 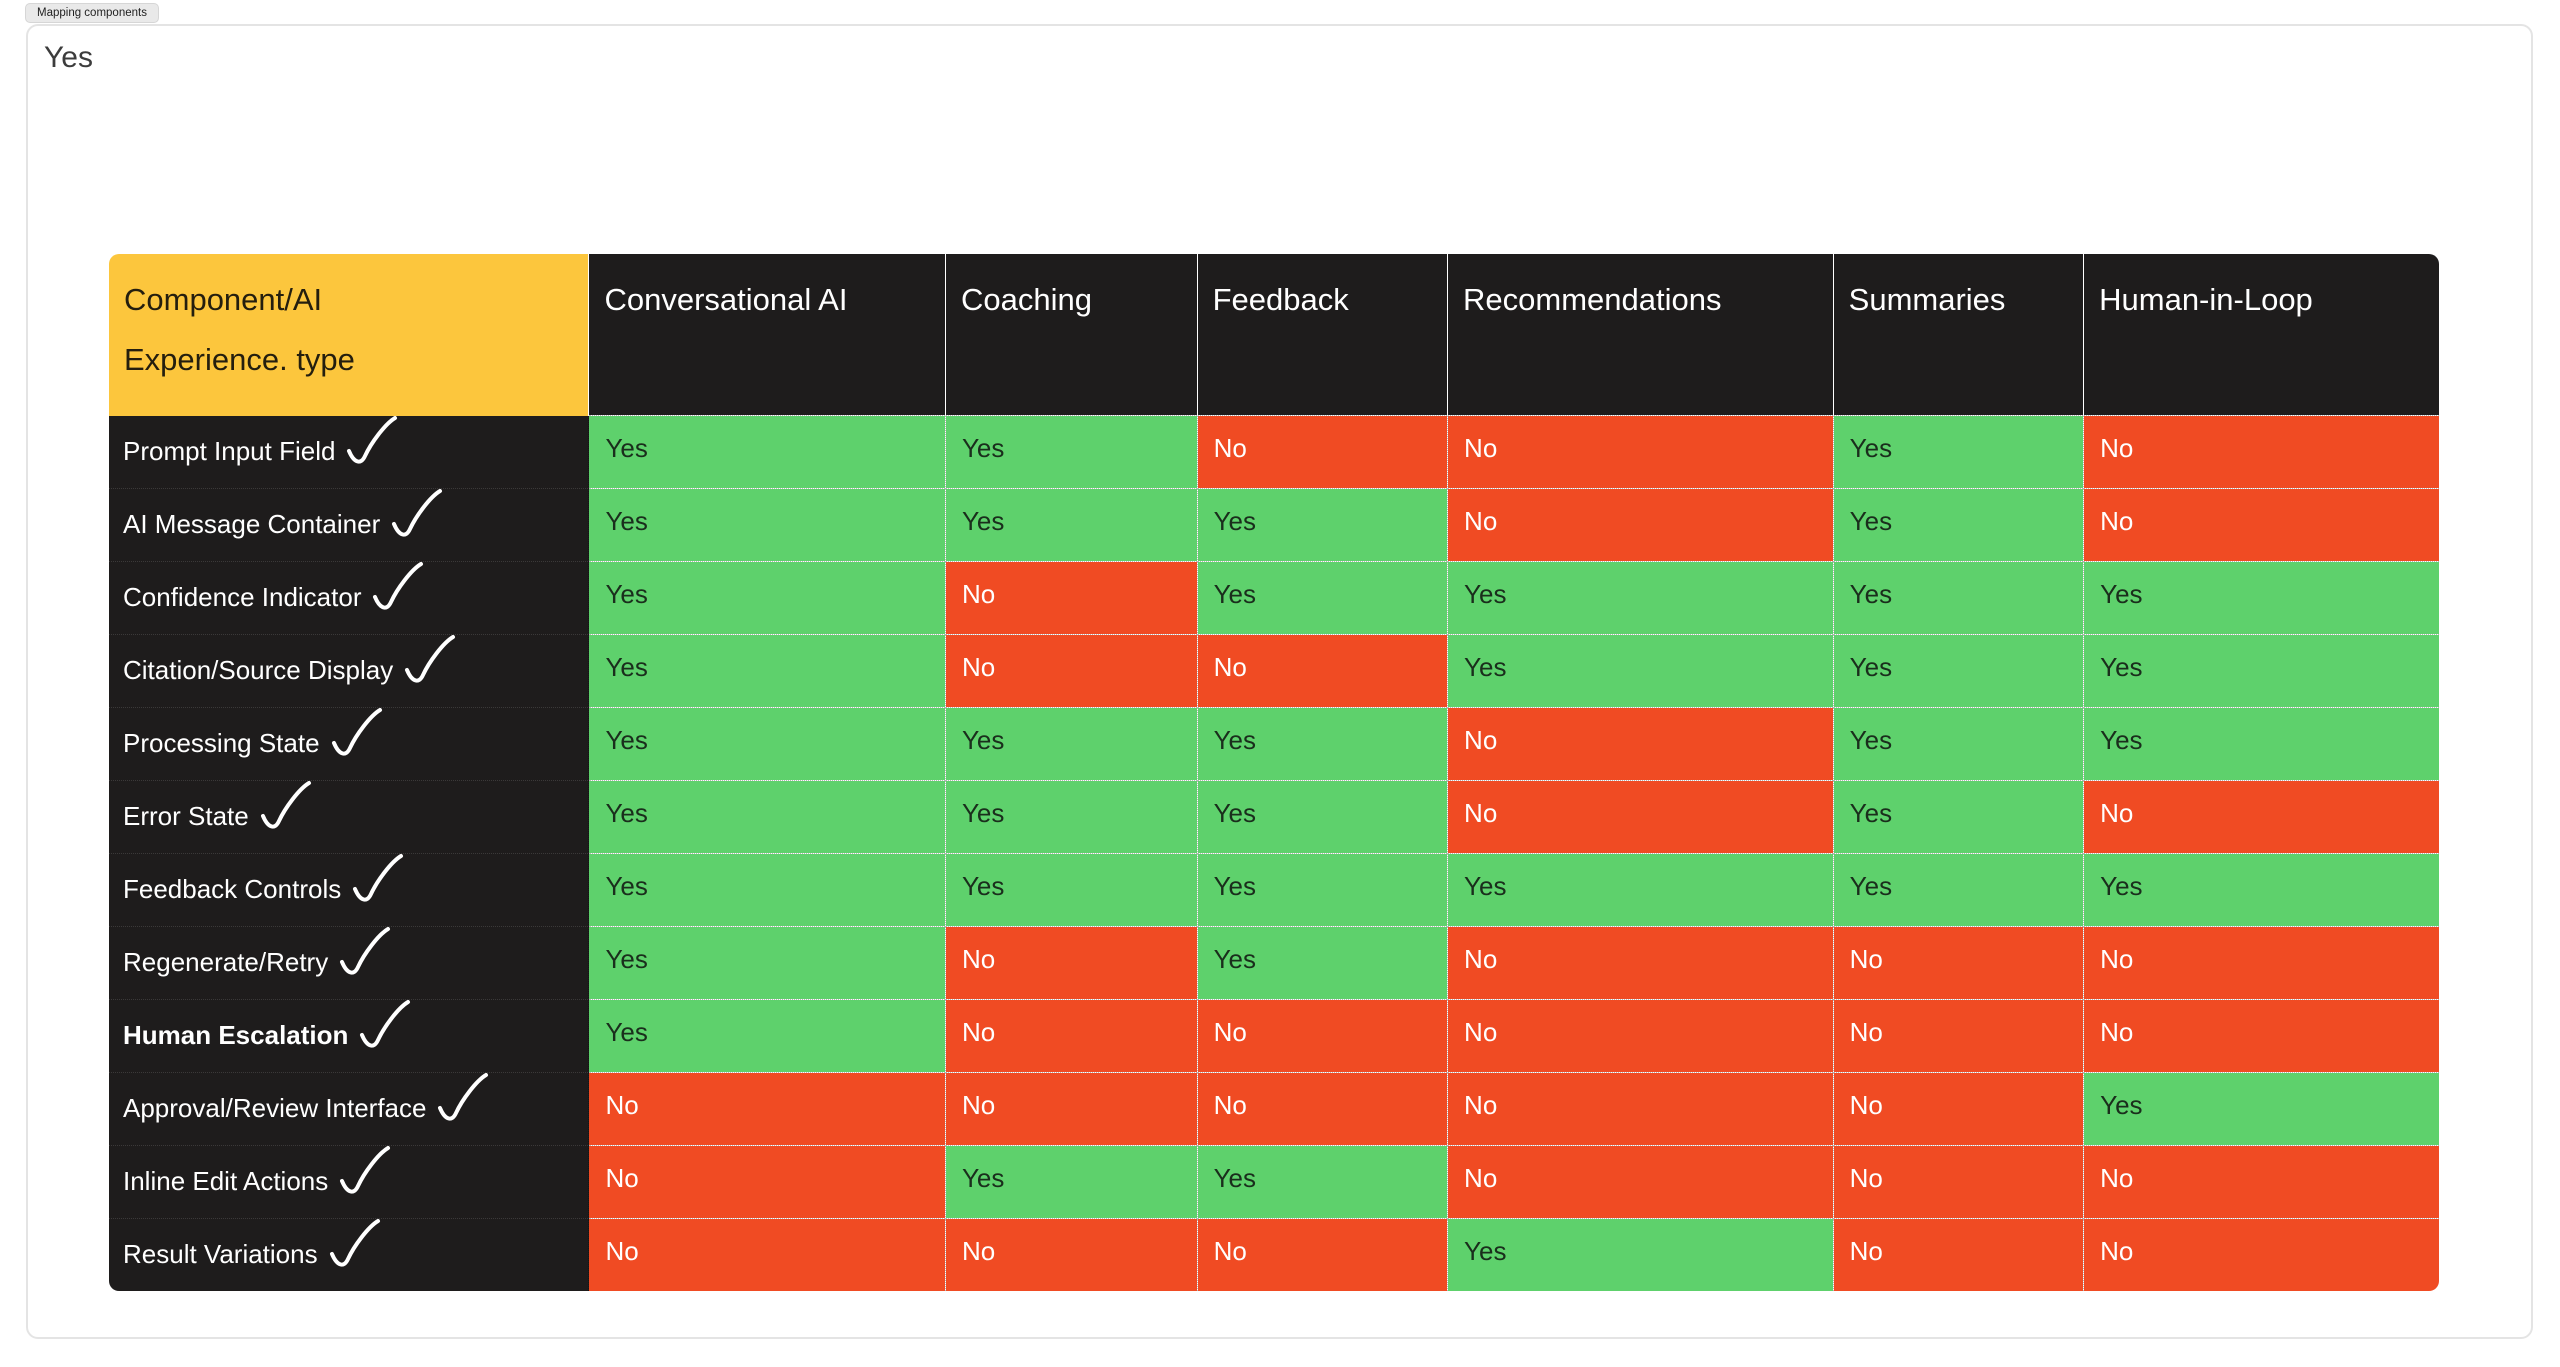 I want to click on cell-regenerate-retry-summaries: No, so click(x=1958, y=962).